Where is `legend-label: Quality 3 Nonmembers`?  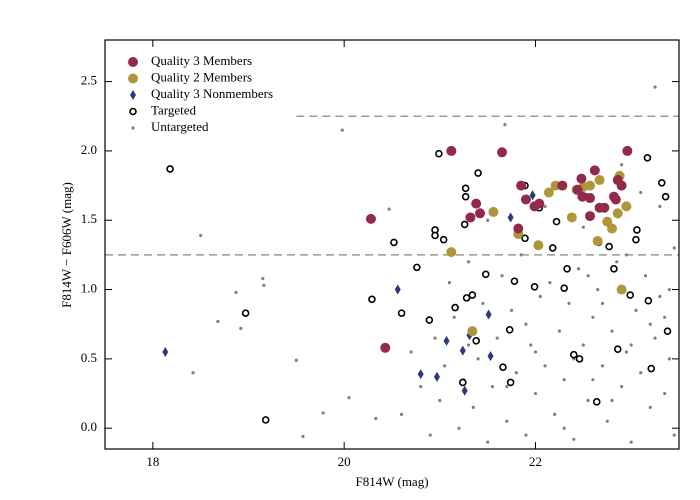
legend-label: Quality 3 Nonmembers is located at coordinates (212, 93).